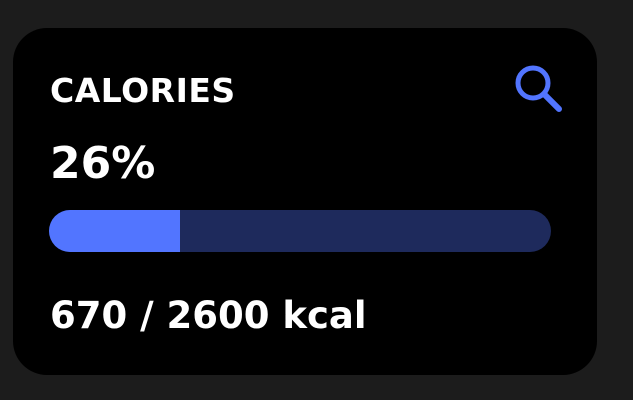 This screenshot has width=633, height=400. Describe the element at coordinates (114, 231) in the screenshot. I see `progress-fill` at that location.